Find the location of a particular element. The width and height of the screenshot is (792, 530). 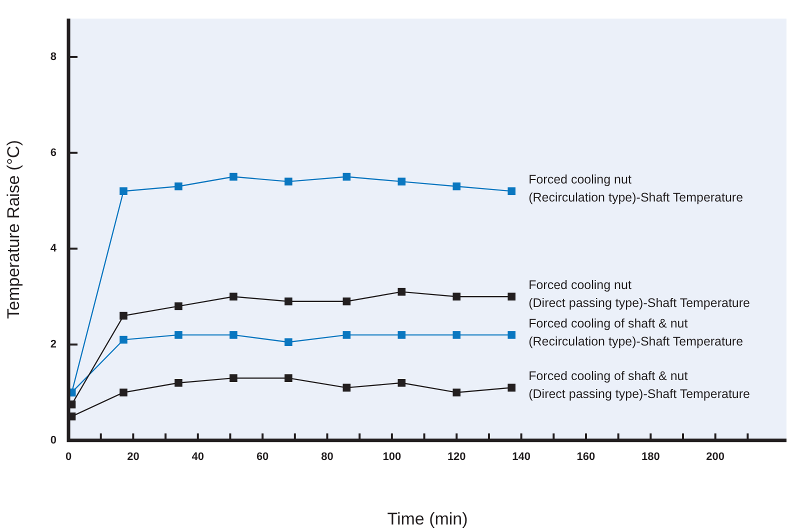

x-tick-label: 140 is located at coordinates (521, 457).